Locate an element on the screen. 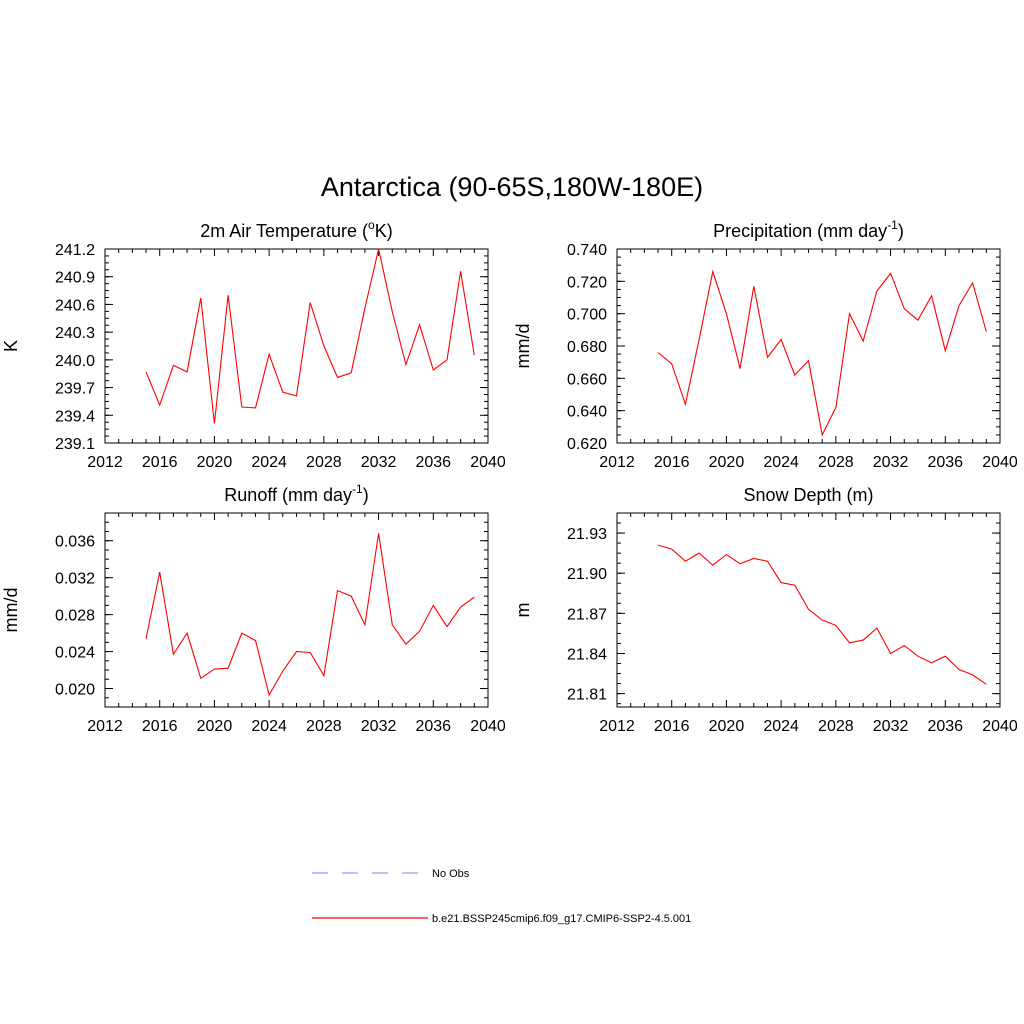  panel-title: Snow Depth (m) is located at coordinates (808, 495).